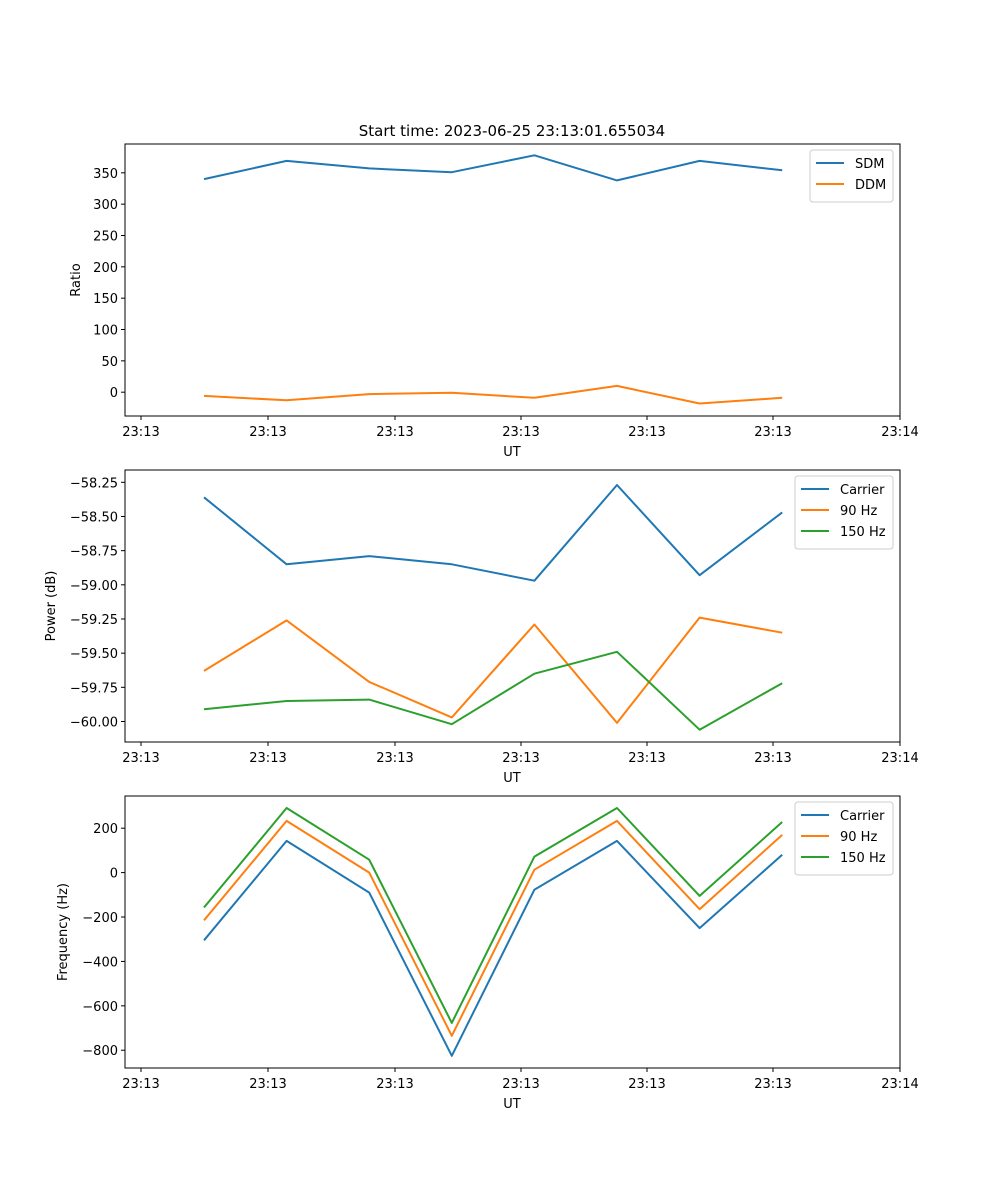 This screenshot has width=1000, height=1200. I want to click on y-tick-label: 50, so click(109, 362).